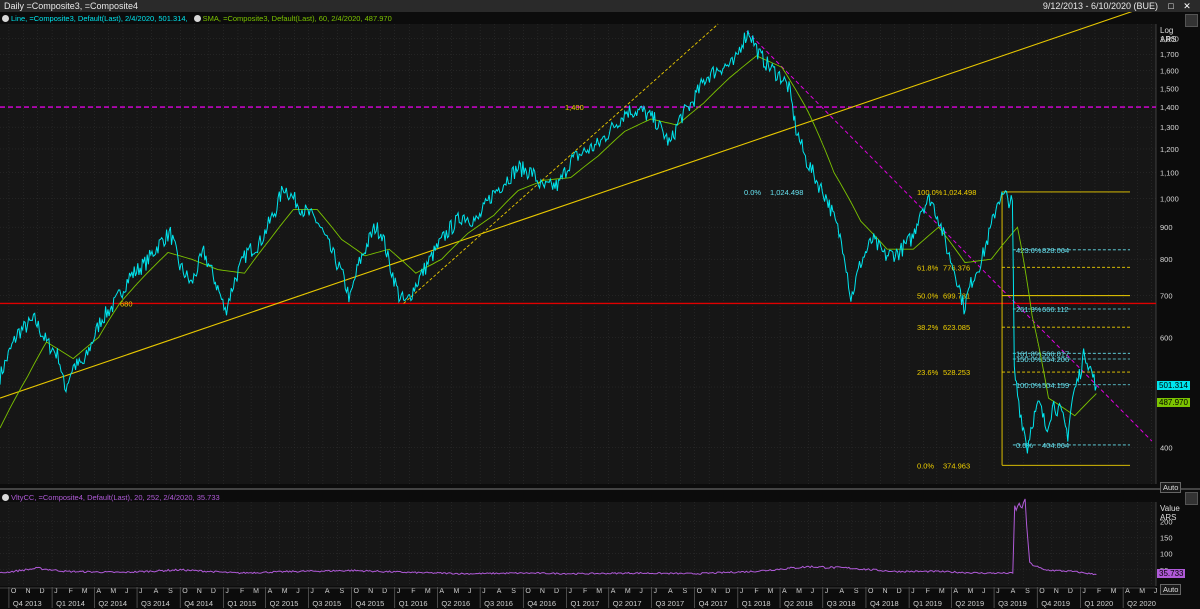 The width and height of the screenshot is (1200, 609). I want to click on quarter-tick-label: Q4 2016, so click(541, 603).